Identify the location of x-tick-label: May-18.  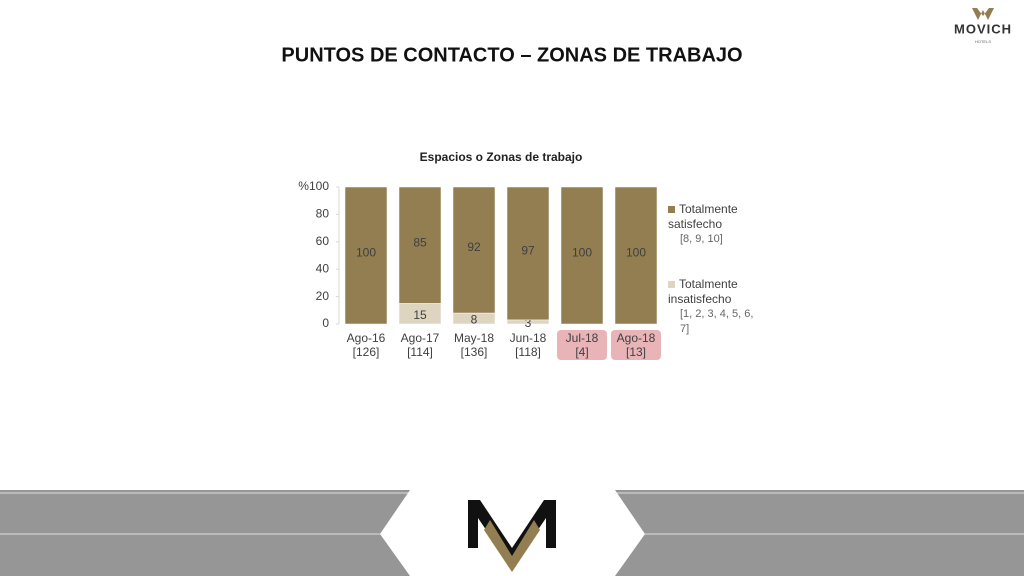
(474, 338).